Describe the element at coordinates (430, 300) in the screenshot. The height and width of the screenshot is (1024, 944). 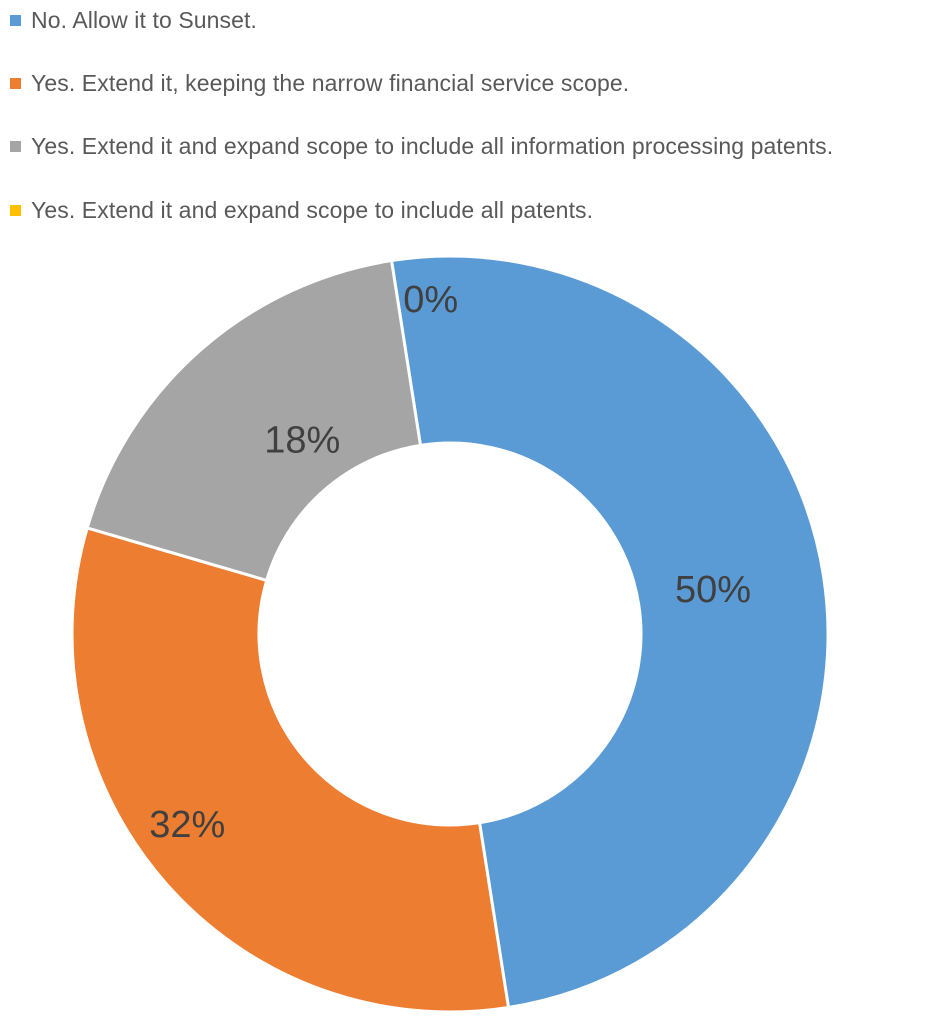
I see `data-label-extend-all-patents: 0%` at that location.